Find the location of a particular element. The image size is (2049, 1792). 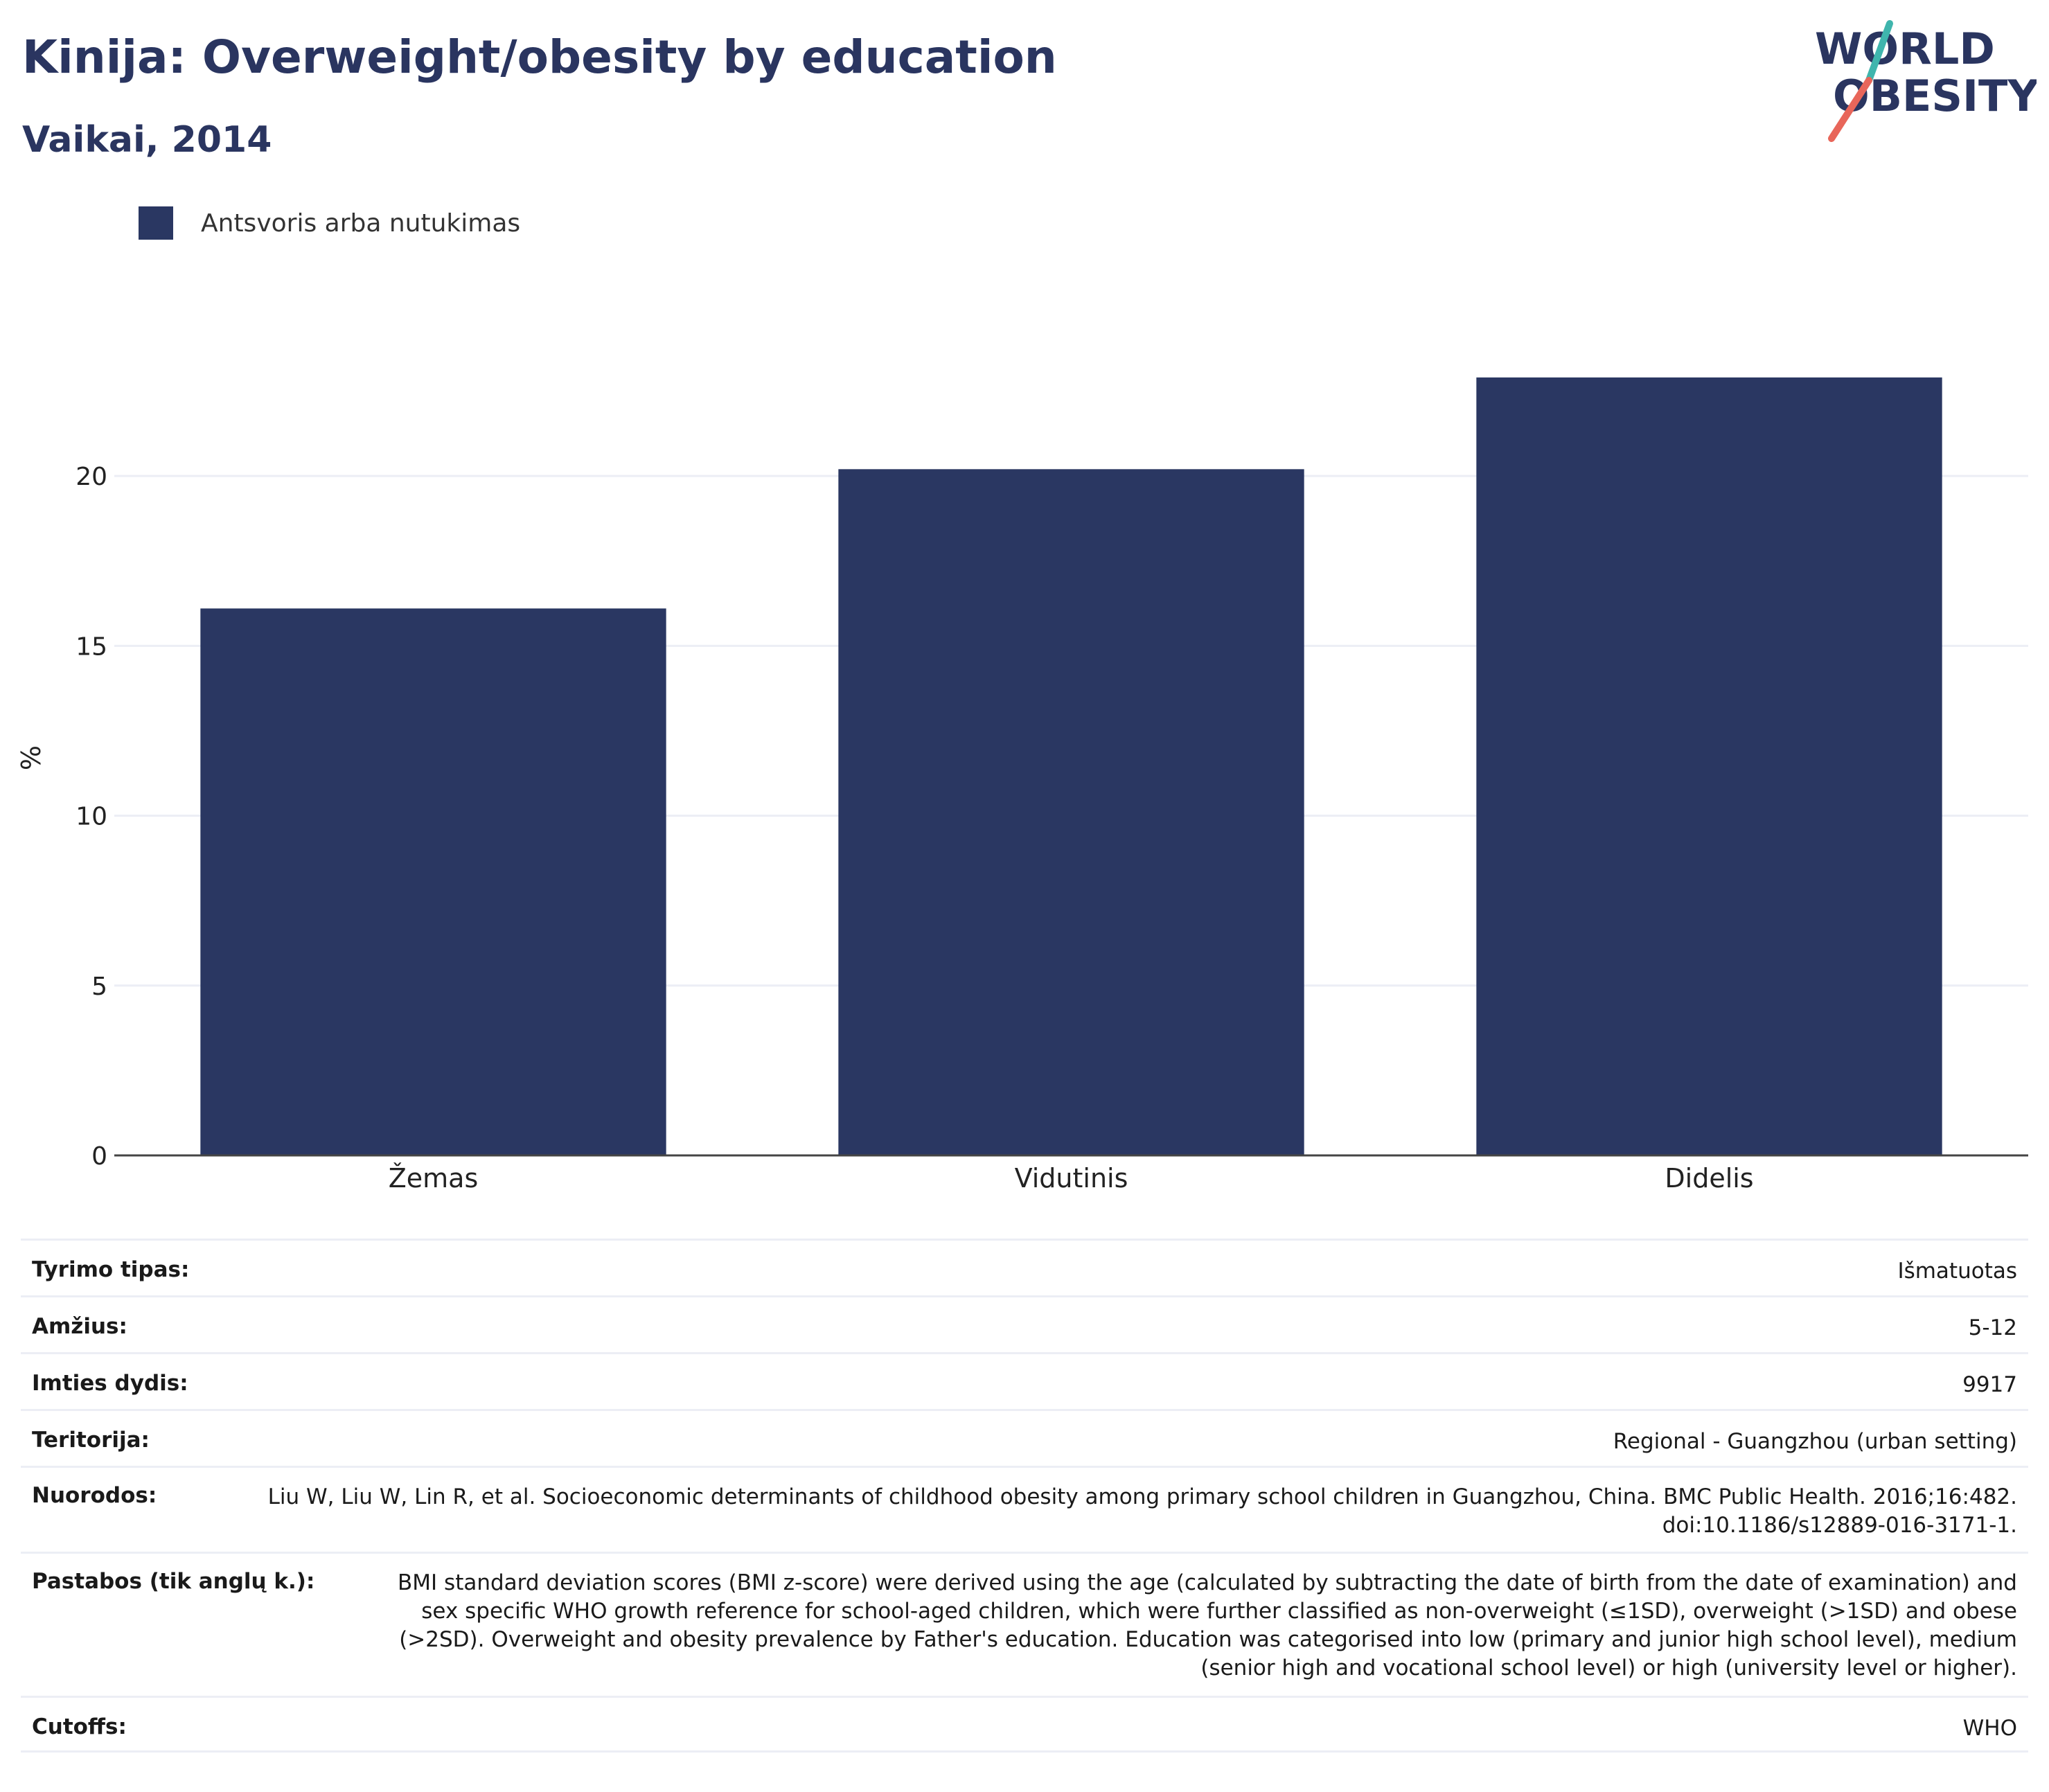

world-obesity-logo: WORLD OBESITY is located at coordinates (1926, 81).